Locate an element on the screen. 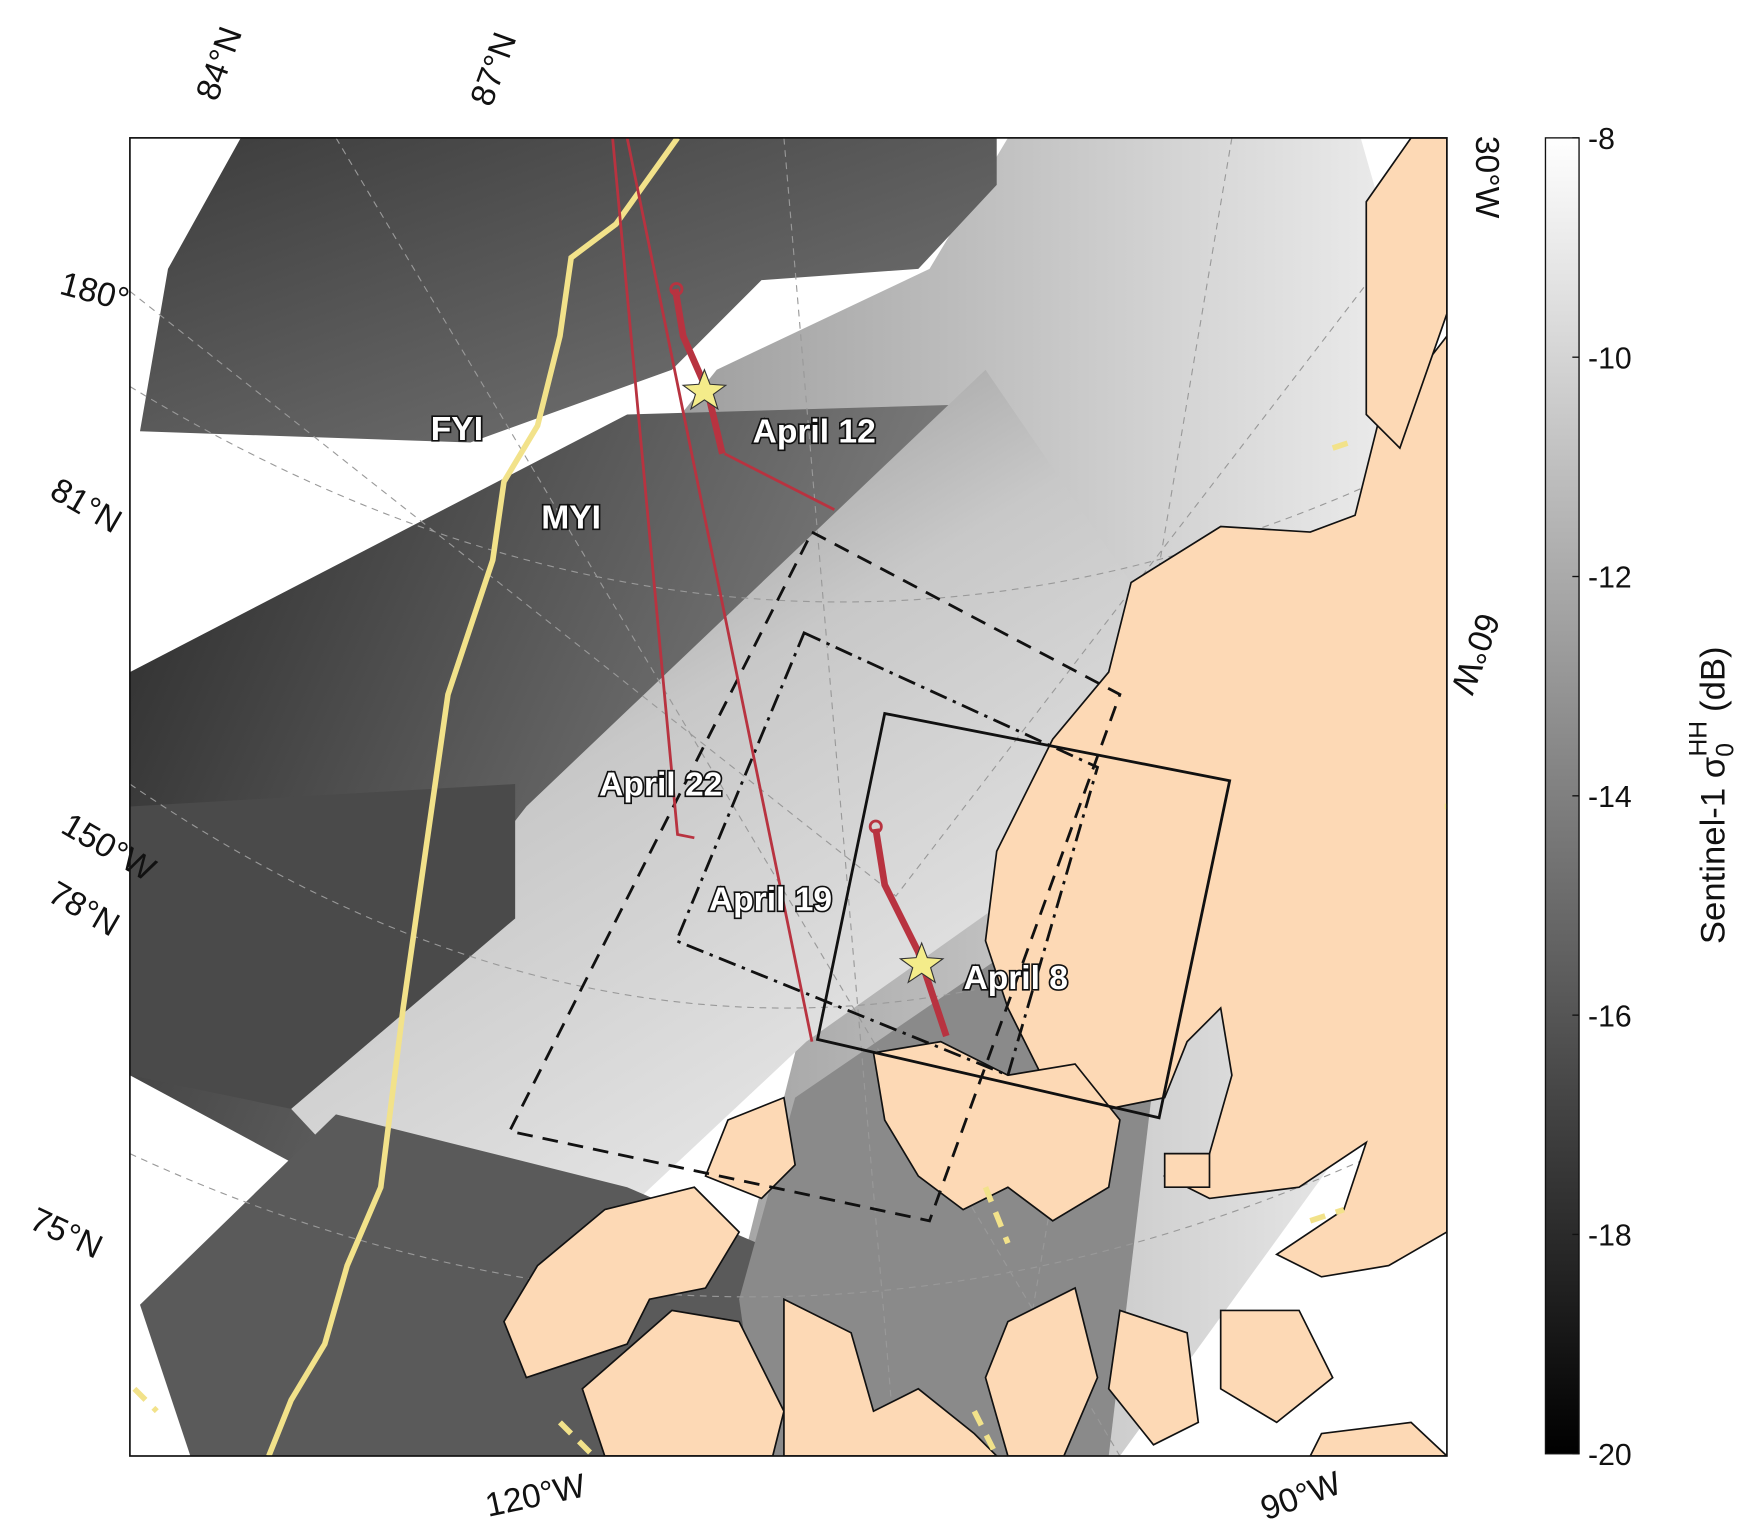 The image size is (1756, 1539). annotation: MYI is located at coordinates (571, 518).